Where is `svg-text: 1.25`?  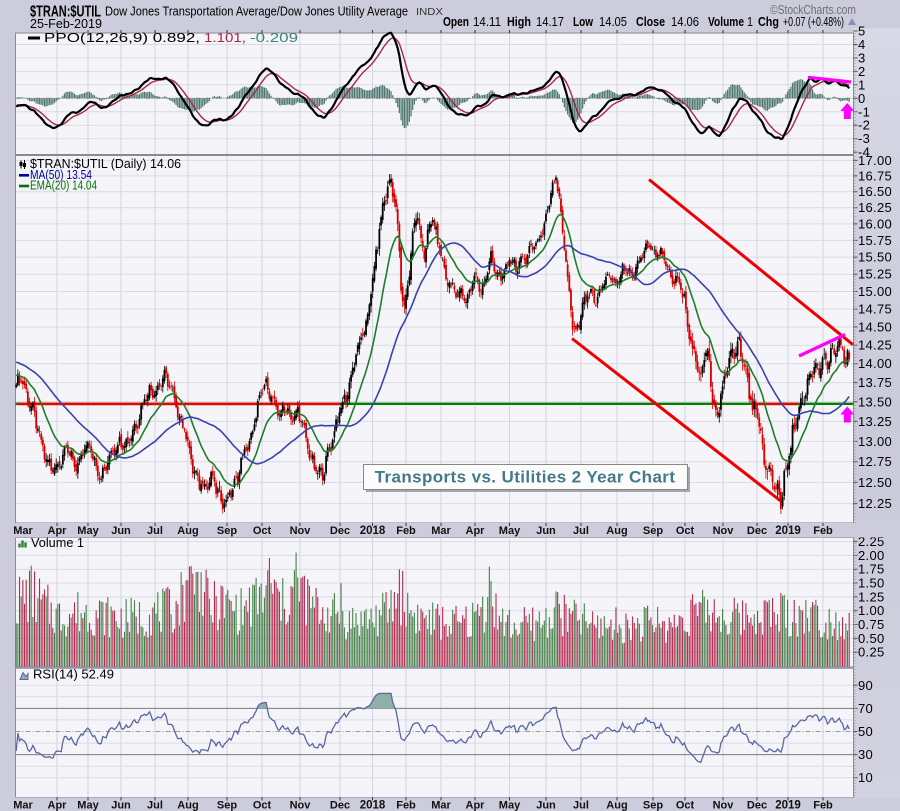 svg-text: 1.25 is located at coordinates (871, 596).